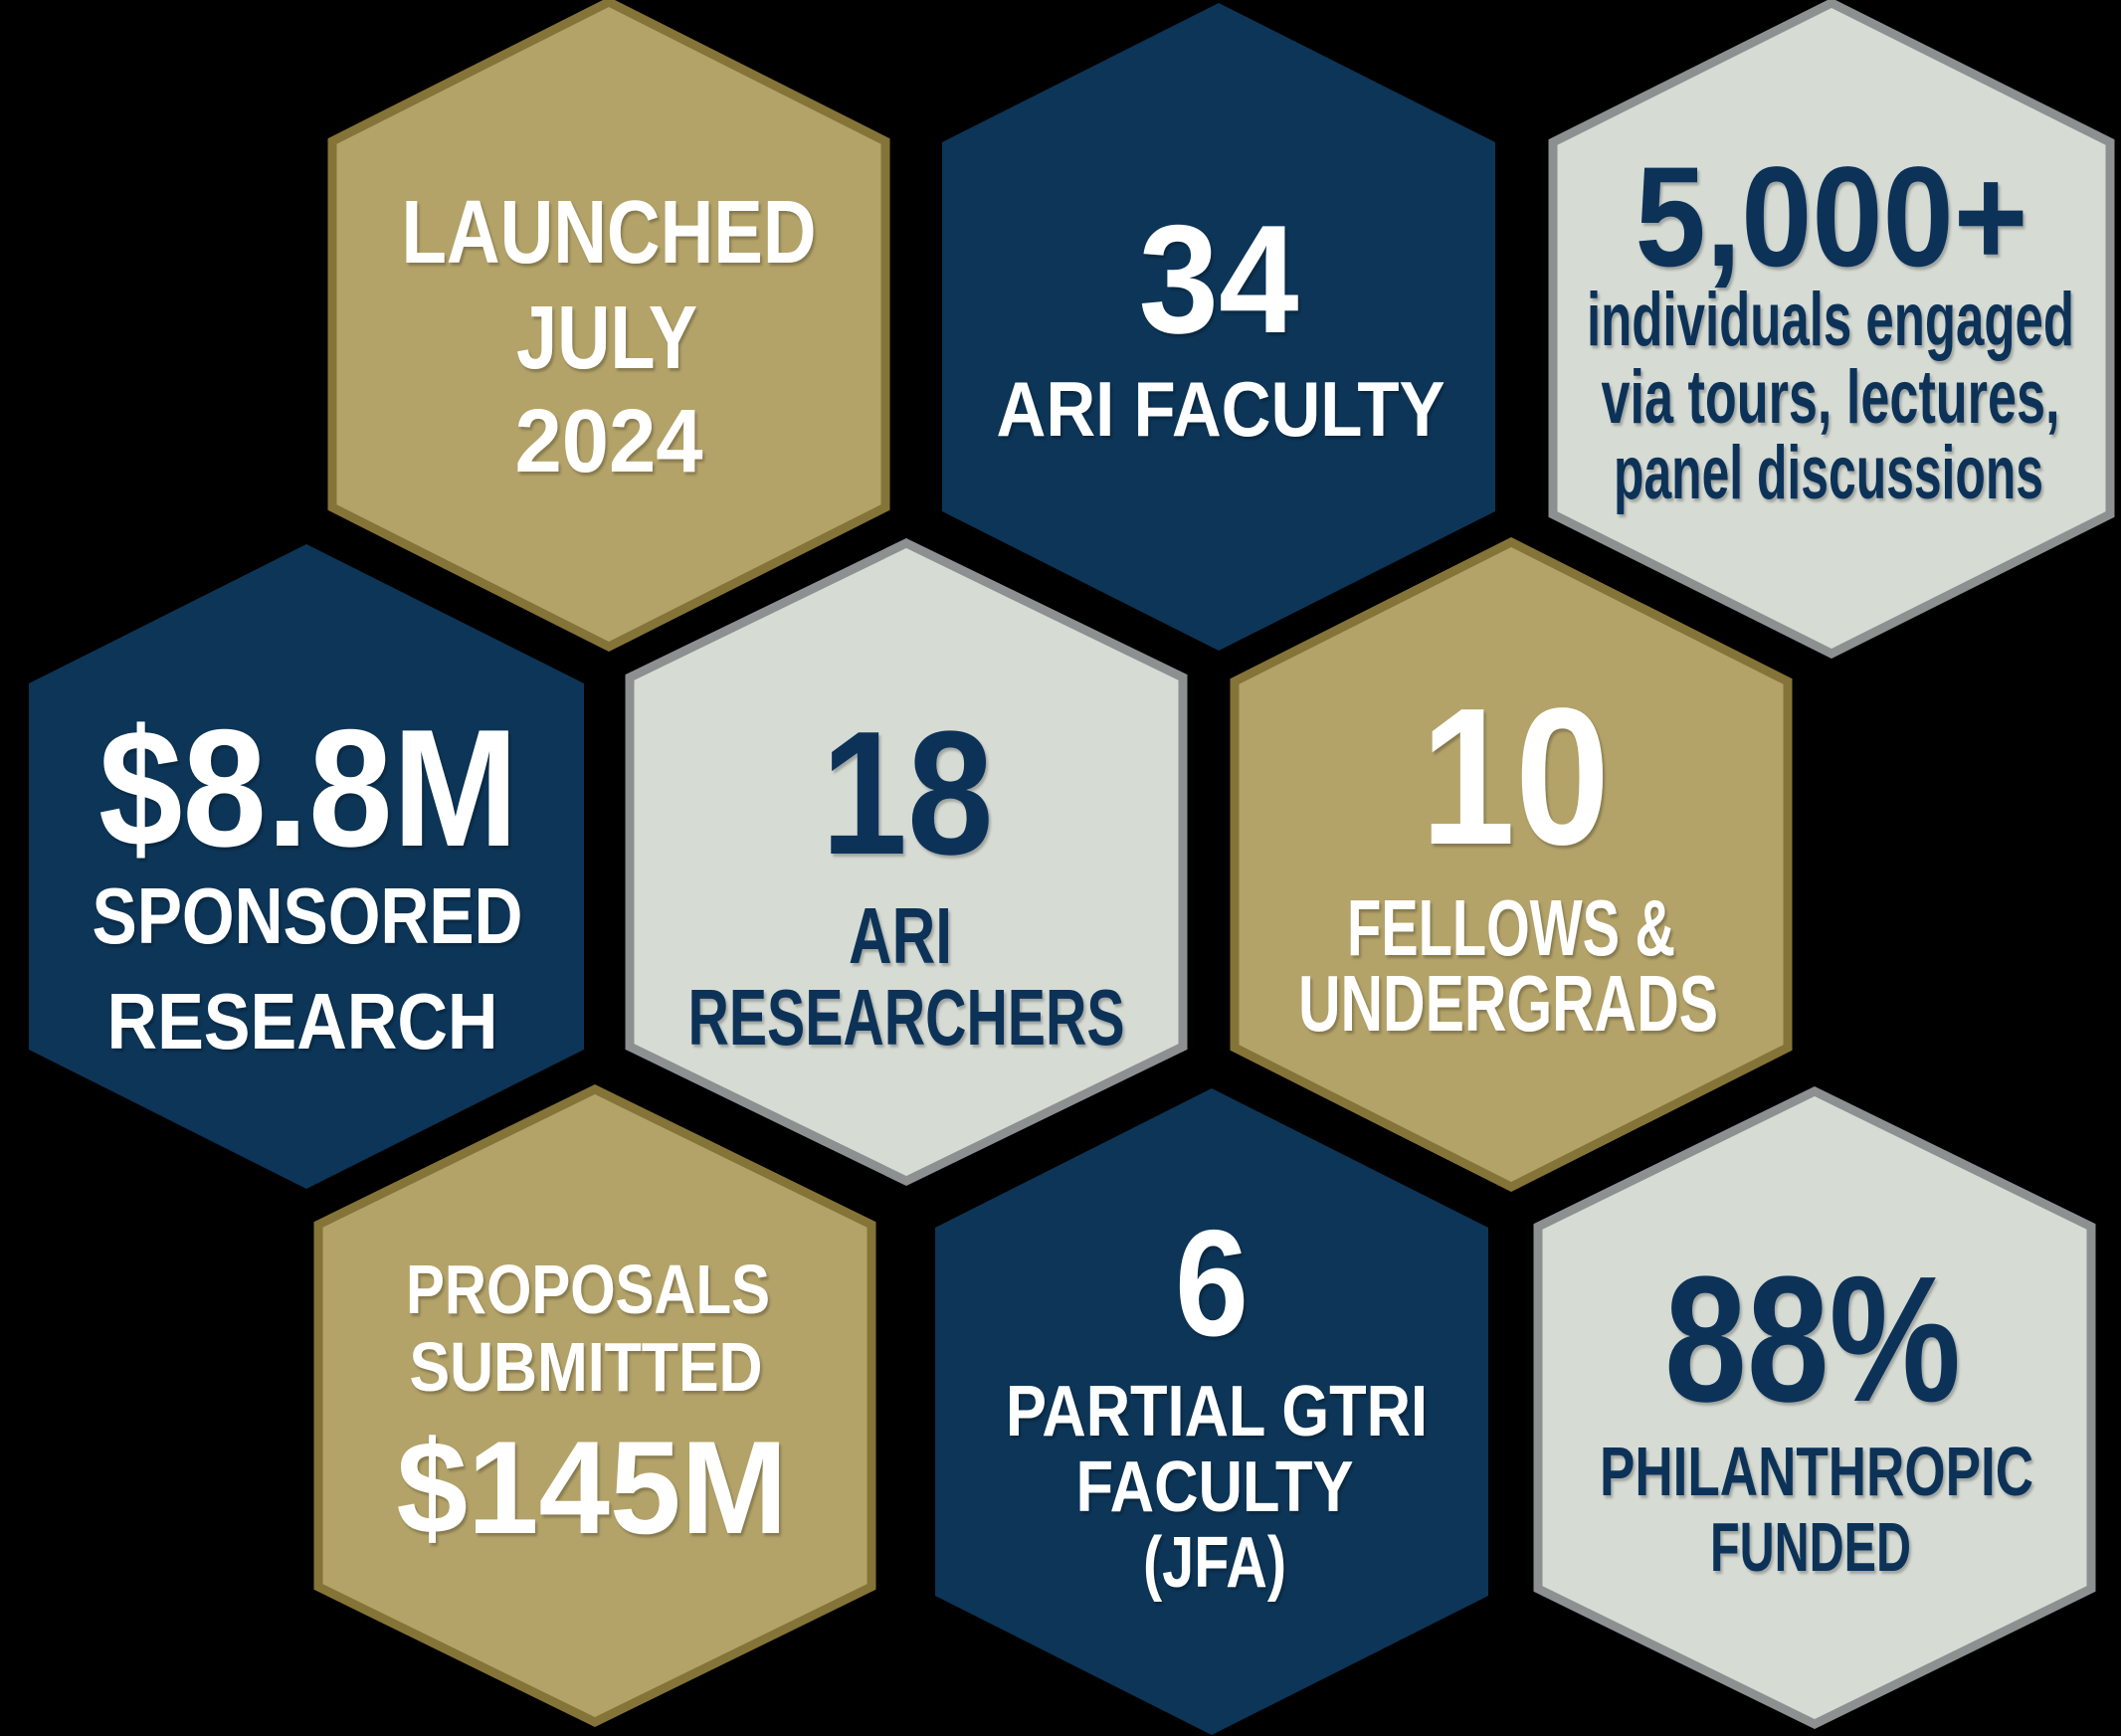 The height and width of the screenshot is (1736, 2121). What do you see at coordinates (586, 1367) in the screenshot?
I see `svg-text: SUBMITTED` at bounding box center [586, 1367].